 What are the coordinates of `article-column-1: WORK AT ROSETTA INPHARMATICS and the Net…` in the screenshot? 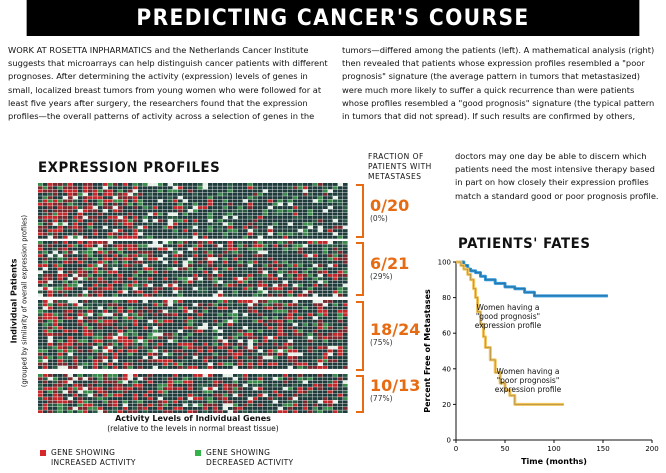 It's located at (168, 83).